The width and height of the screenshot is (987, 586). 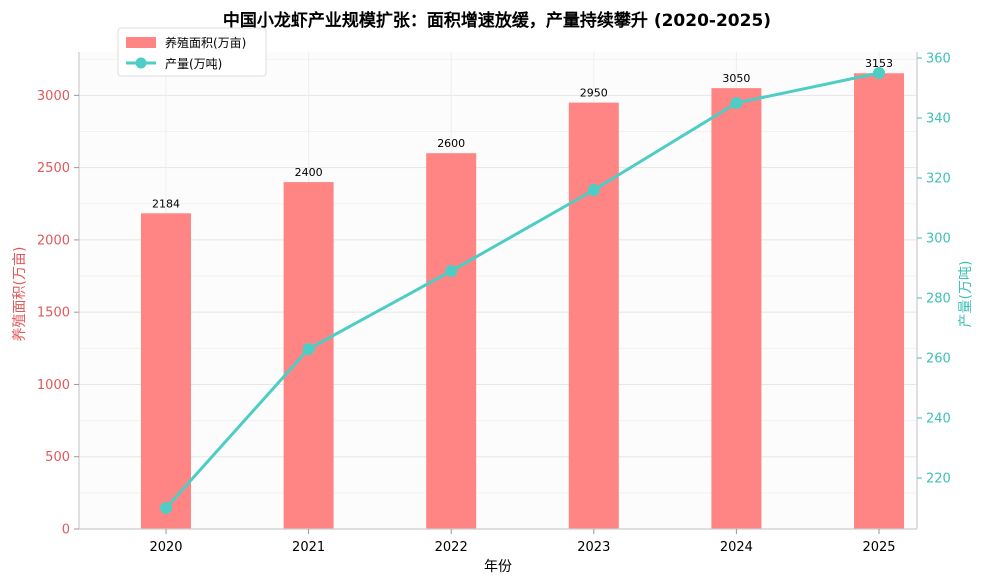 I want to click on bar-value-label: 2400, so click(x=309, y=172).